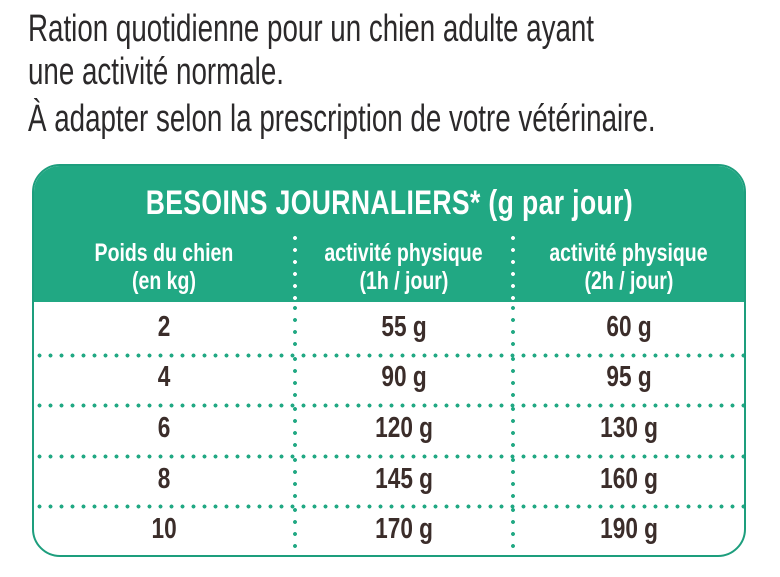  Describe the element at coordinates (628, 529) in the screenshot. I see `ration-2h-cell: 190 g` at that location.